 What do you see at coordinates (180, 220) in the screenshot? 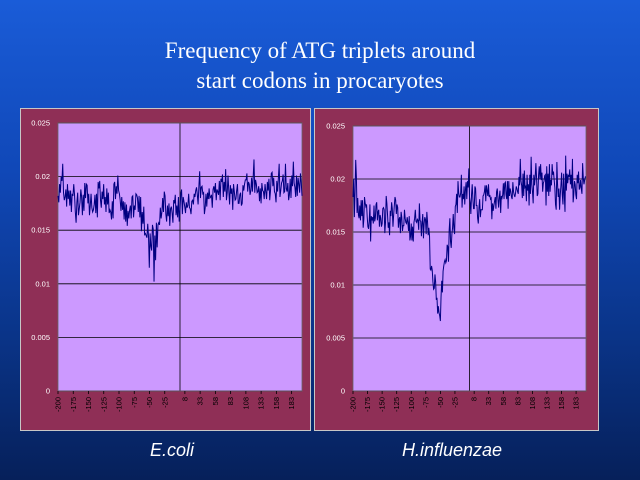
I see `ecoli-series-line` at bounding box center [180, 220].